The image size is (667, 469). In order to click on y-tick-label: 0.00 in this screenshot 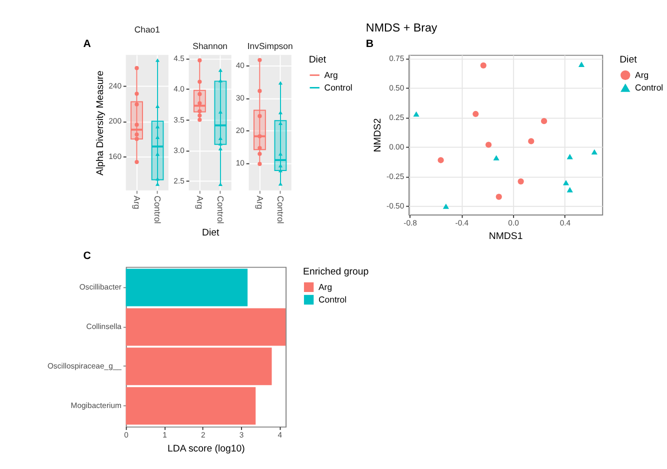, I will do `click(396, 147)`.